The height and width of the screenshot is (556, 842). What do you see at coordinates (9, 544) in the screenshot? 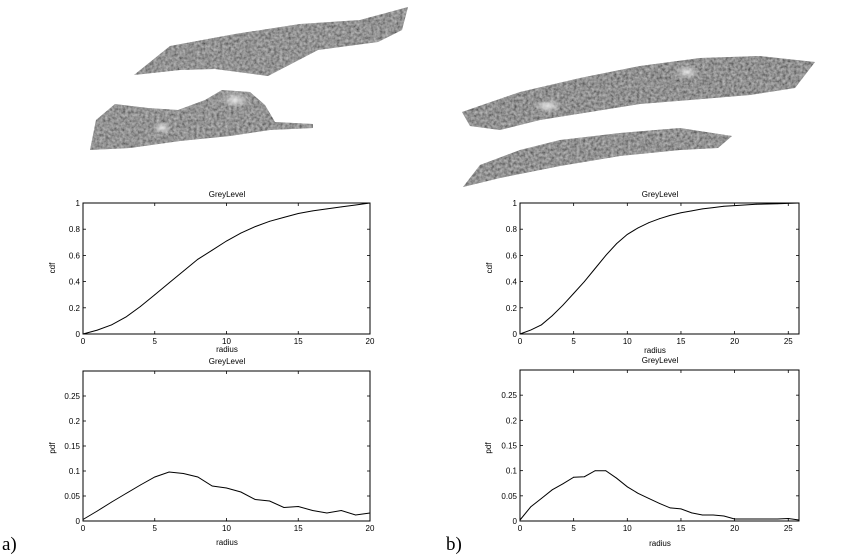
I see `panel-label-a: a)` at bounding box center [9, 544].